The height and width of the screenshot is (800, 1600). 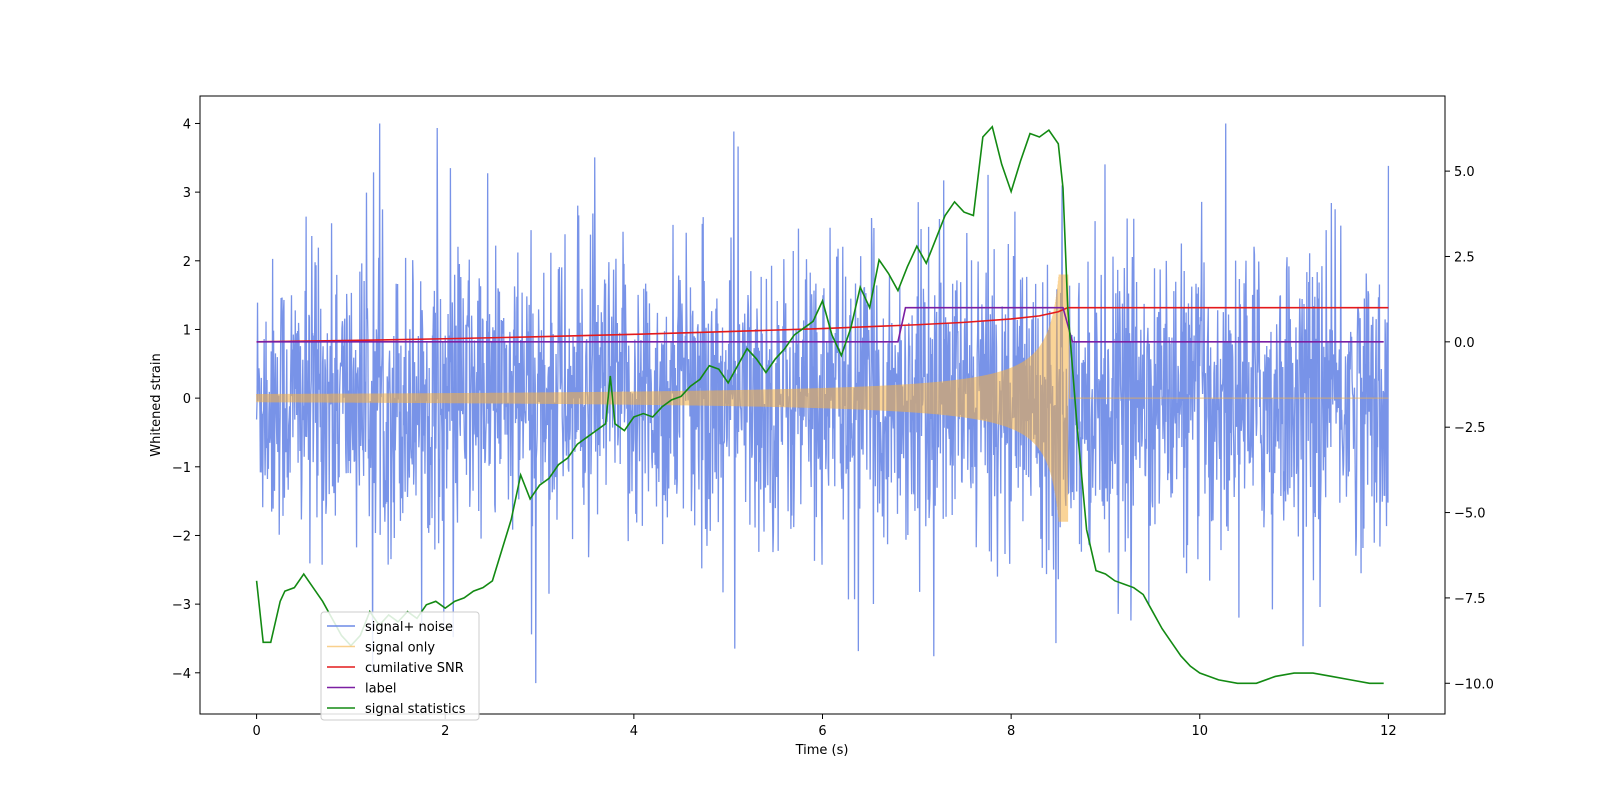 I want to click on x-tick-label: 10, so click(x=1199, y=731).